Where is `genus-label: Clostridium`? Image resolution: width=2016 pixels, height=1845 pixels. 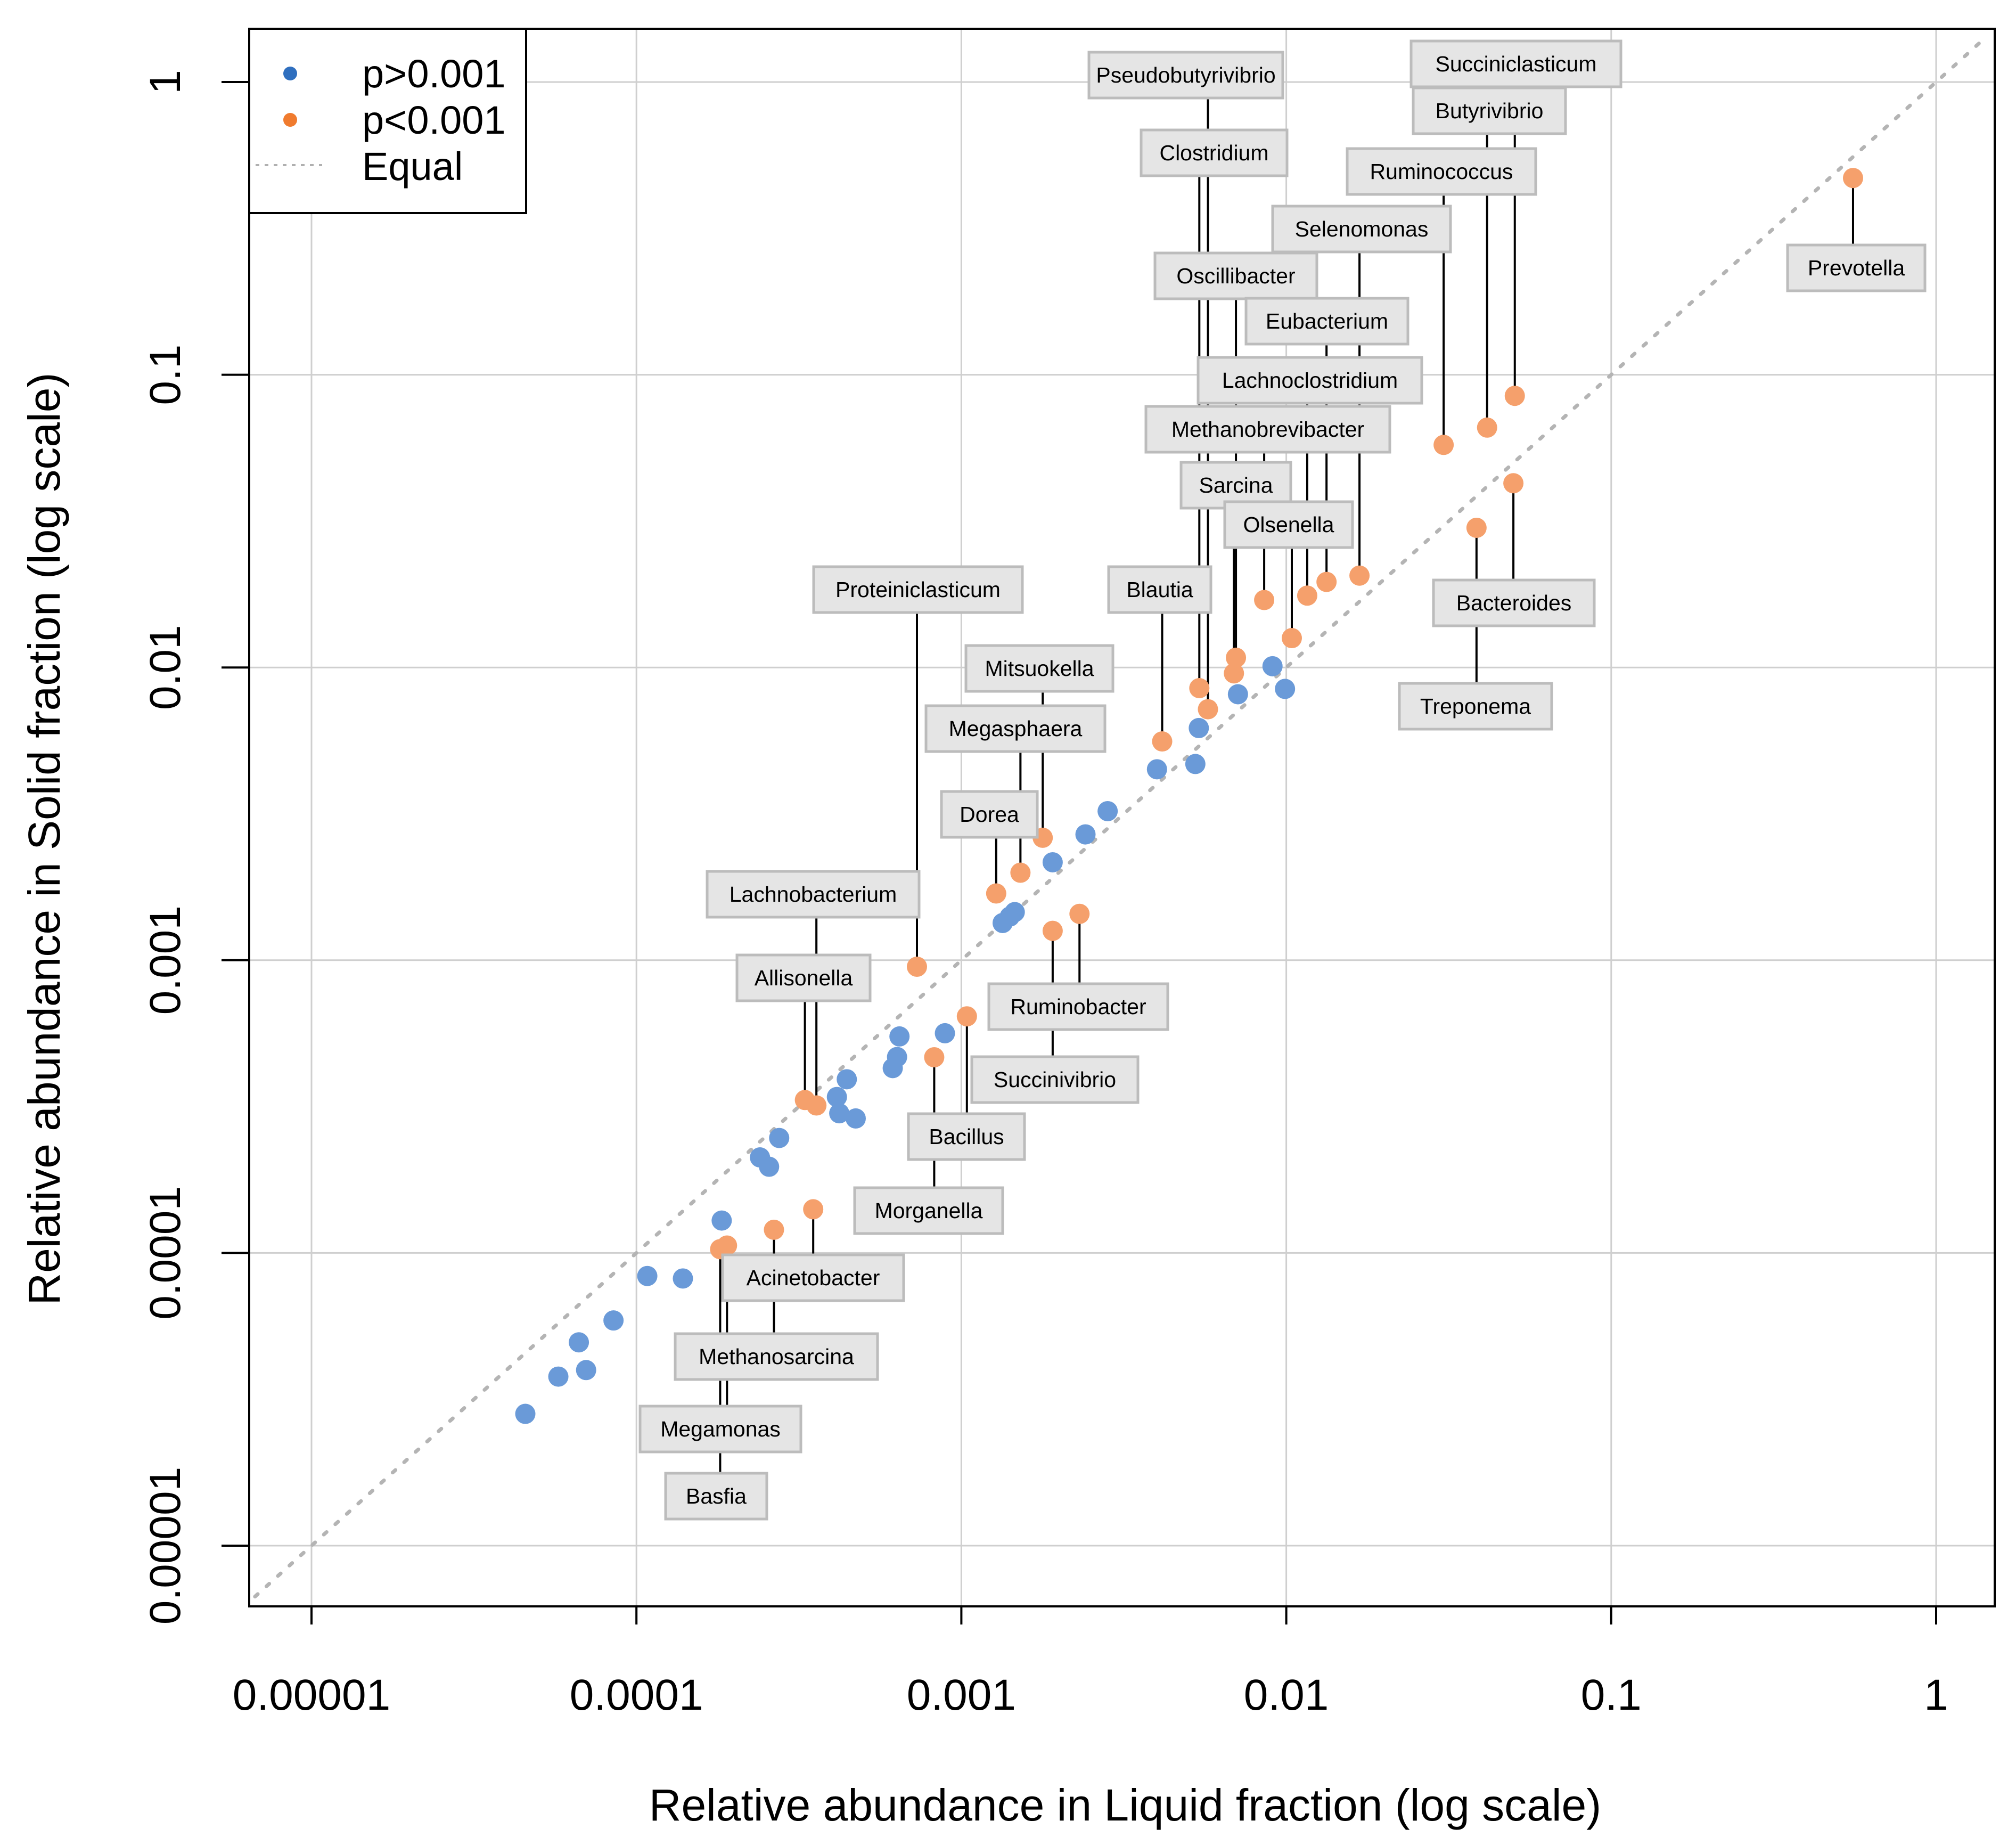
genus-label: Clostridium is located at coordinates (1213, 153).